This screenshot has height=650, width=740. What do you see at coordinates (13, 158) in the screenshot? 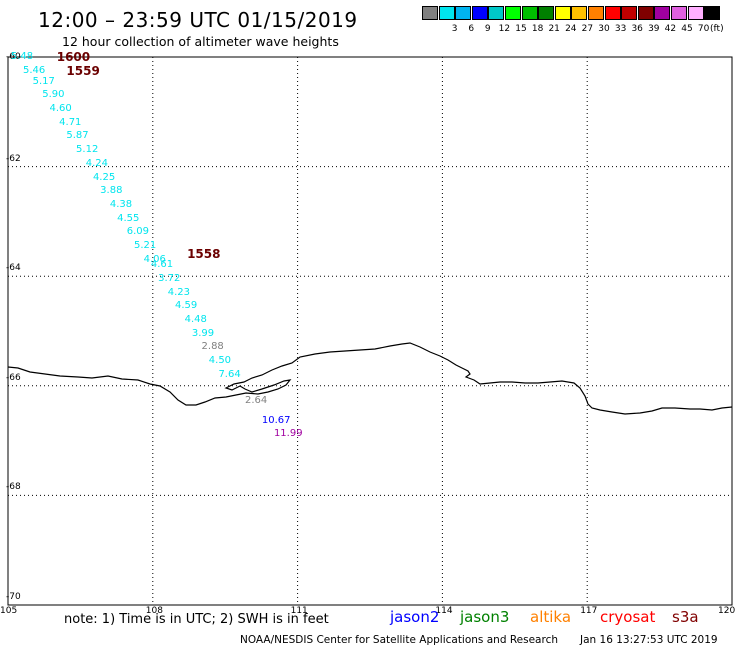
I see `latitude-tick-label: -62` at bounding box center [13, 158].